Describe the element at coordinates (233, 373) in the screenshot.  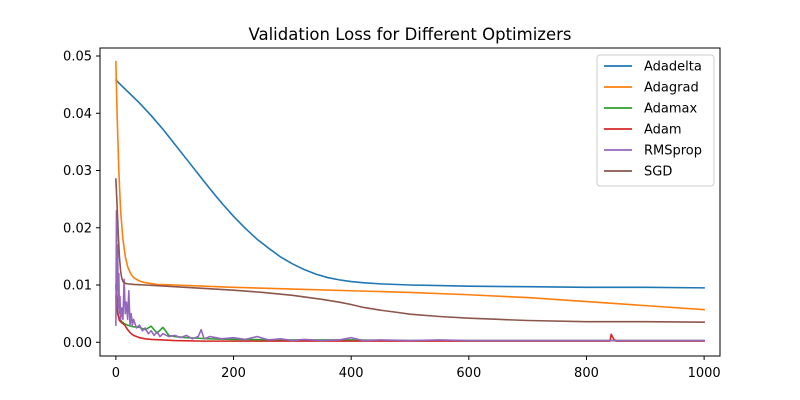
I see `x-tick-label: 200` at that location.